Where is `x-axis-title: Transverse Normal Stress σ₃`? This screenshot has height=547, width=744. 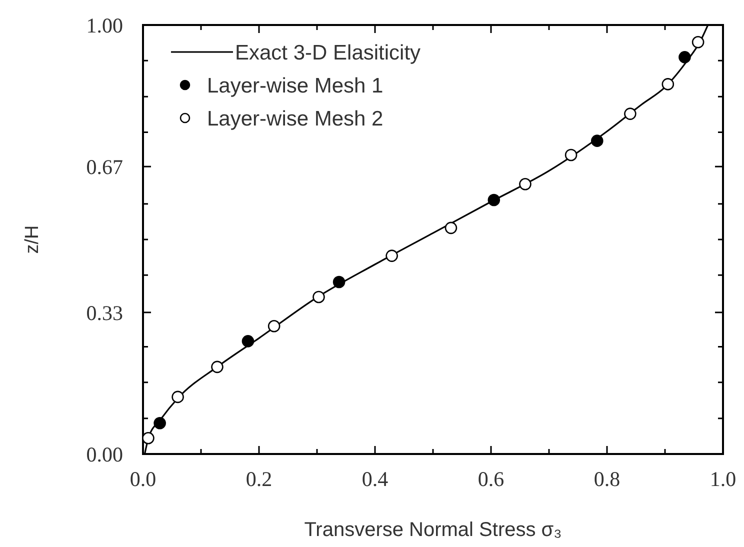 x-axis-title: Transverse Normal Stress σ₃ is located at coordinates (433, 530).